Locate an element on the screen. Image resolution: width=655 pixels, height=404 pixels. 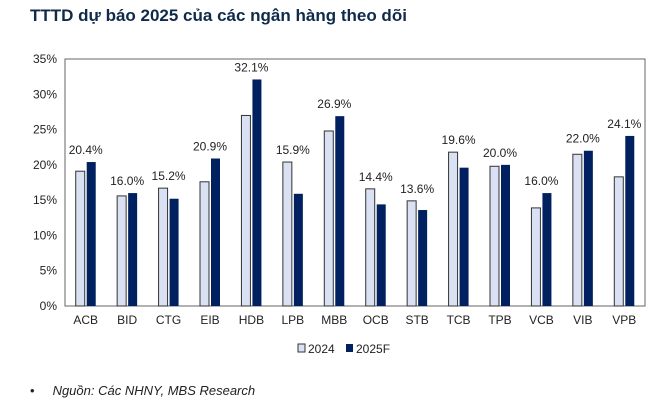
x-tick-label: VPB is located at coordinates (624, 320).